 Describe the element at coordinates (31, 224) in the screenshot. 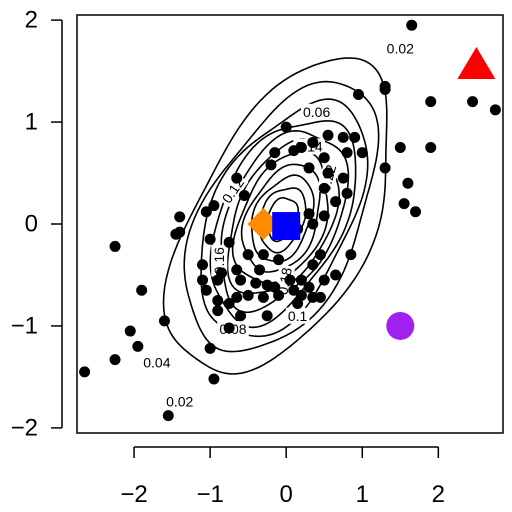

I see `y-tick-label: 0` at that location.